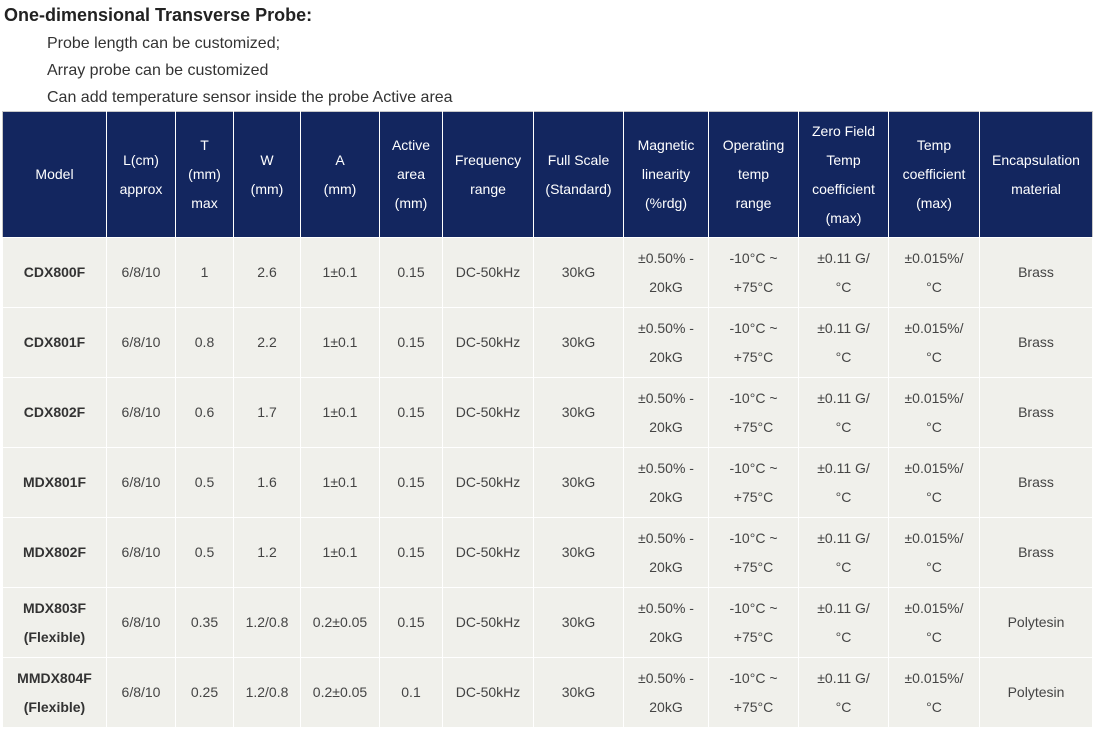 The image size is (1106, 741). Describe the element at coordinates (141, 159) in the screenshot. I see `header-line: L(cm)` at that location.